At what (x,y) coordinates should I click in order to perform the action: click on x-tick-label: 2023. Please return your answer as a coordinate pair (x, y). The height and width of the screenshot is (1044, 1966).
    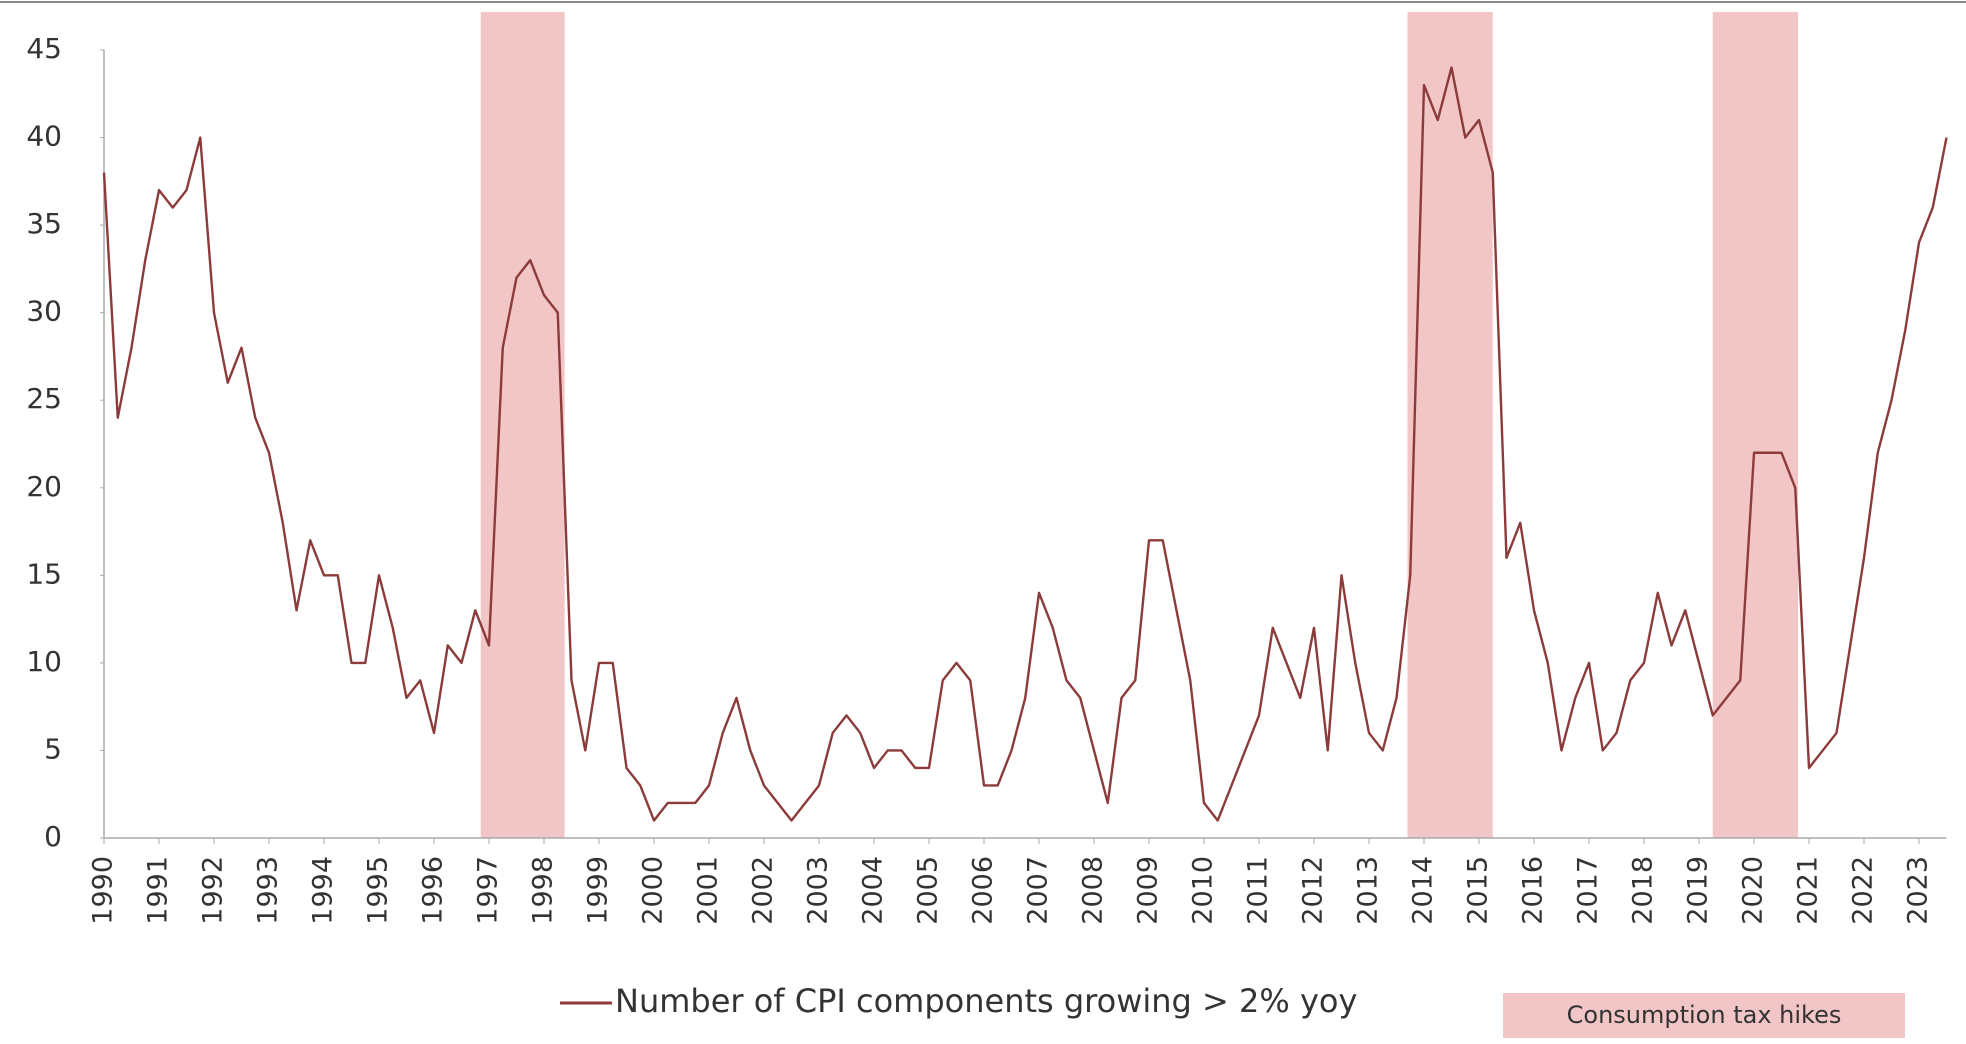
    Looking at the image, I should click on (1918, 890).